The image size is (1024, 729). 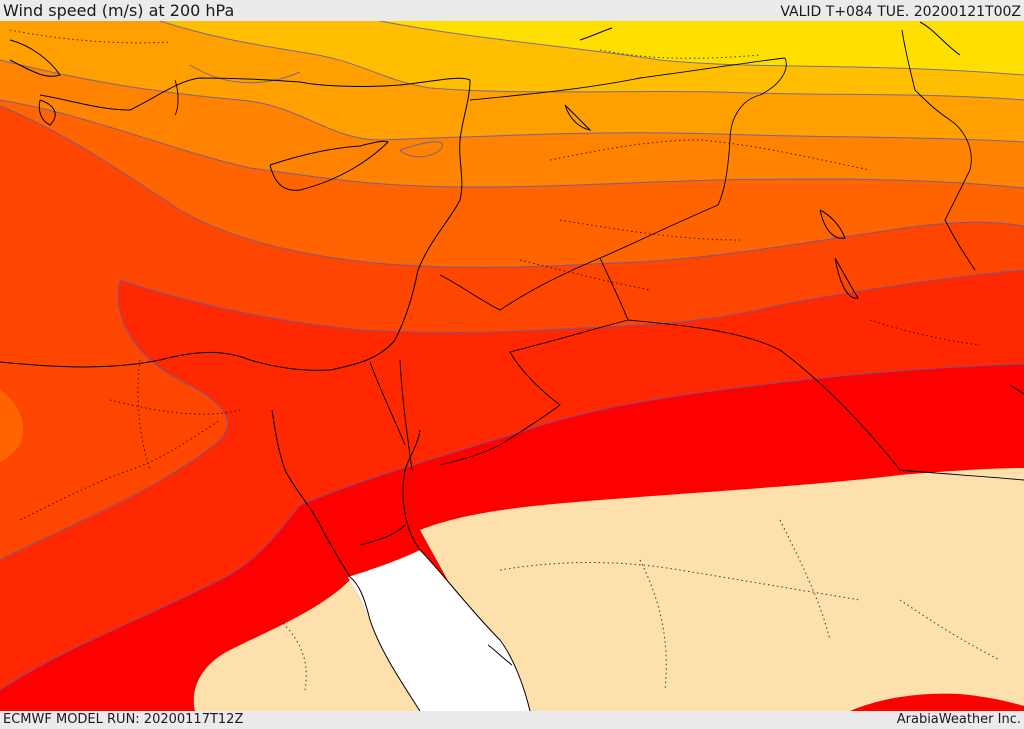 What do you see at coordinates (439, 630) in the screenshot?
I see `red-sea` at bounding box center [439, 630].